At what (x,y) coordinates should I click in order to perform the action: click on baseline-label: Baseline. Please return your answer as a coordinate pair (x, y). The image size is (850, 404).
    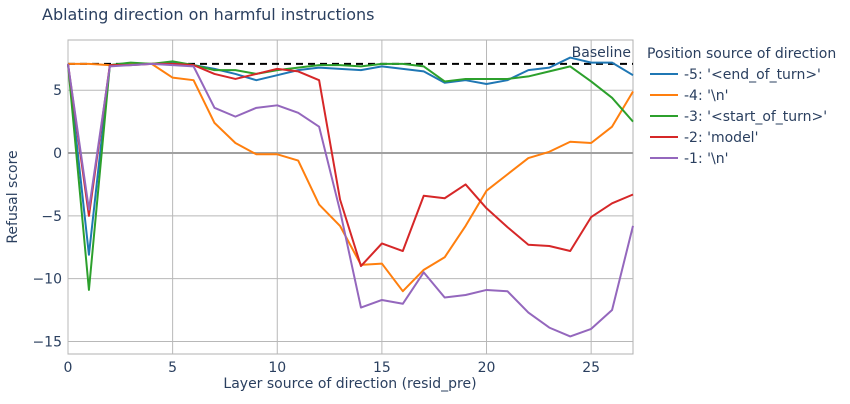
    Looking at the image, I should click on (601, 53).